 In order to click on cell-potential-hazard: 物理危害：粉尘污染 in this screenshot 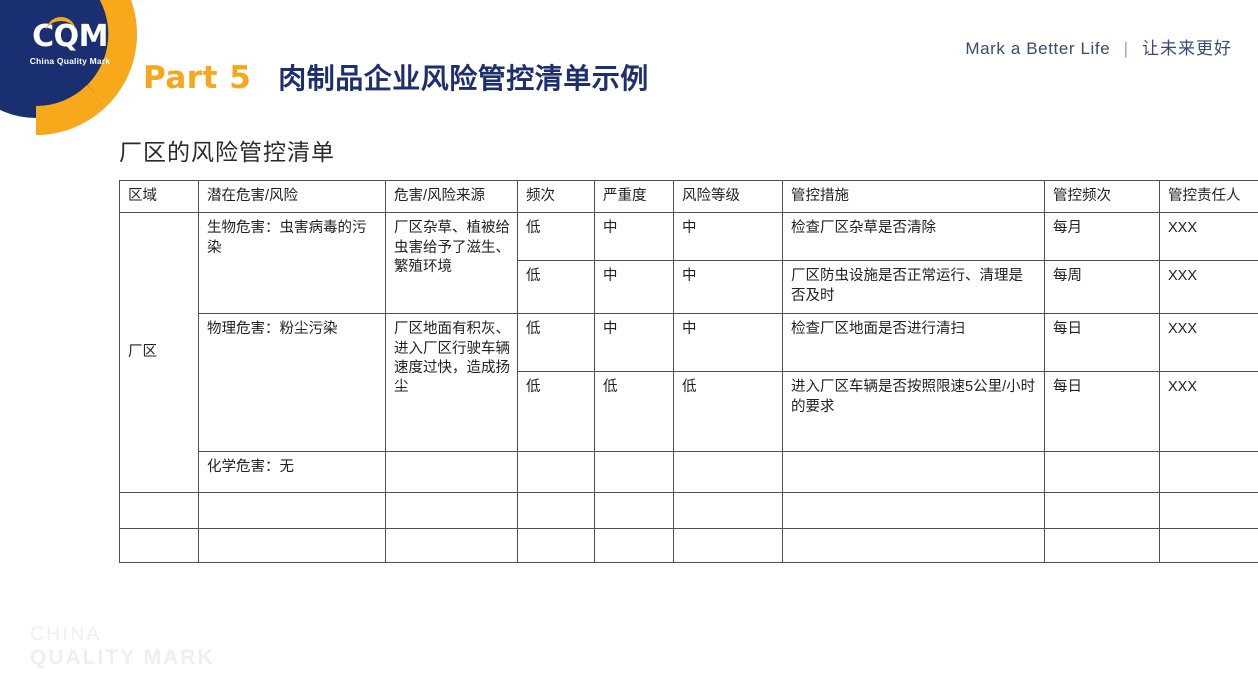, I will do `click(292, 383)`.